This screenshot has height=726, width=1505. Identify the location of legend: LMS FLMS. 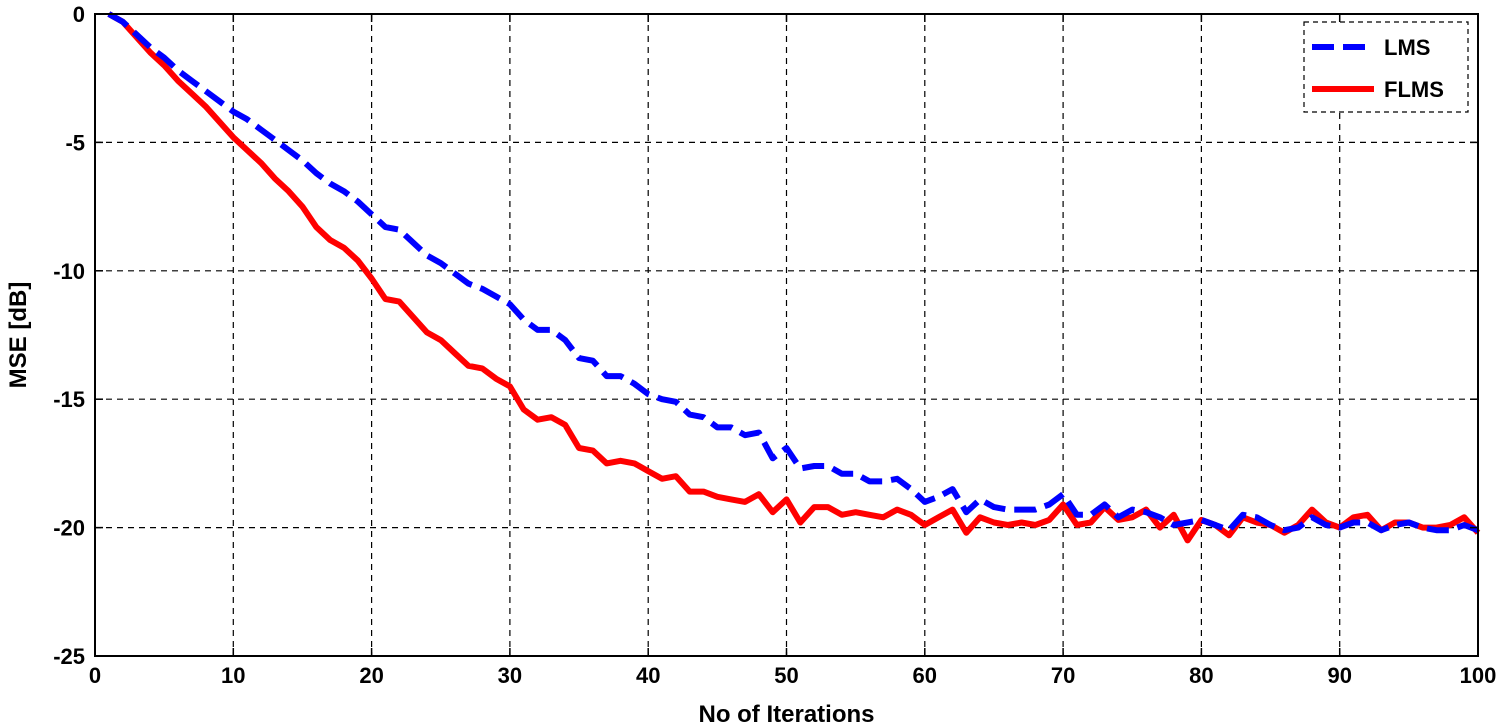
(1386, 67).